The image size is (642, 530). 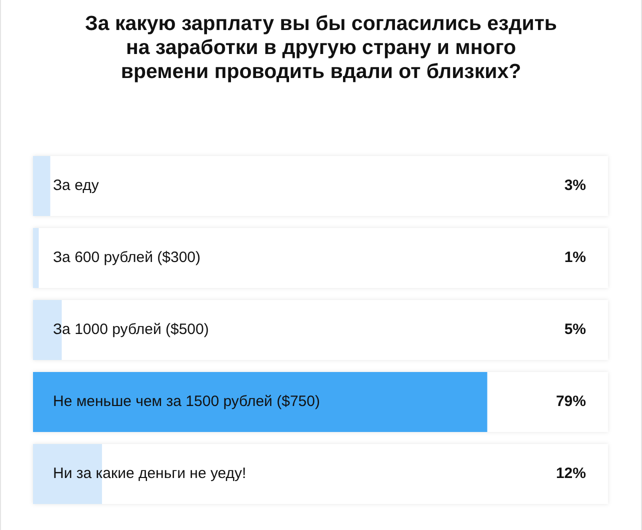 What do you see at coordinates (575, 257) in the screenshot?
I see `data-label: 1%` at bounding box center [575, 257].